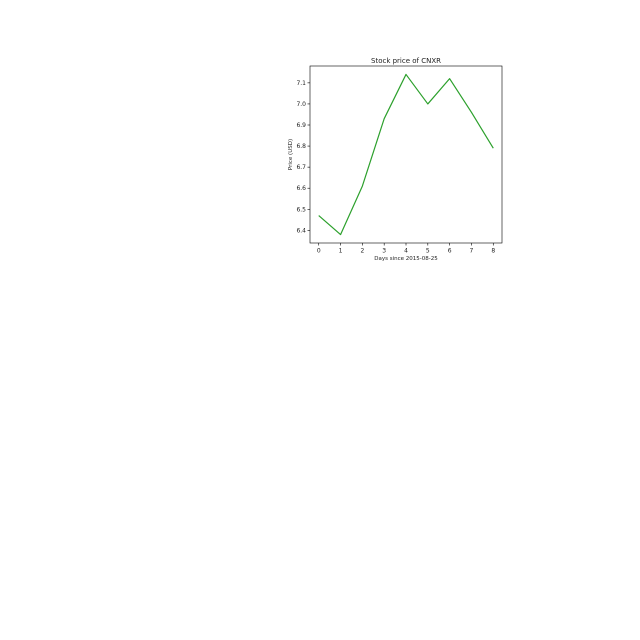 Image resolution: width=640 pixels, height=640 pixels. Describe the element at coordinates (472, 251) in the screenshot. I see `x-tick-label: 7` at that location.